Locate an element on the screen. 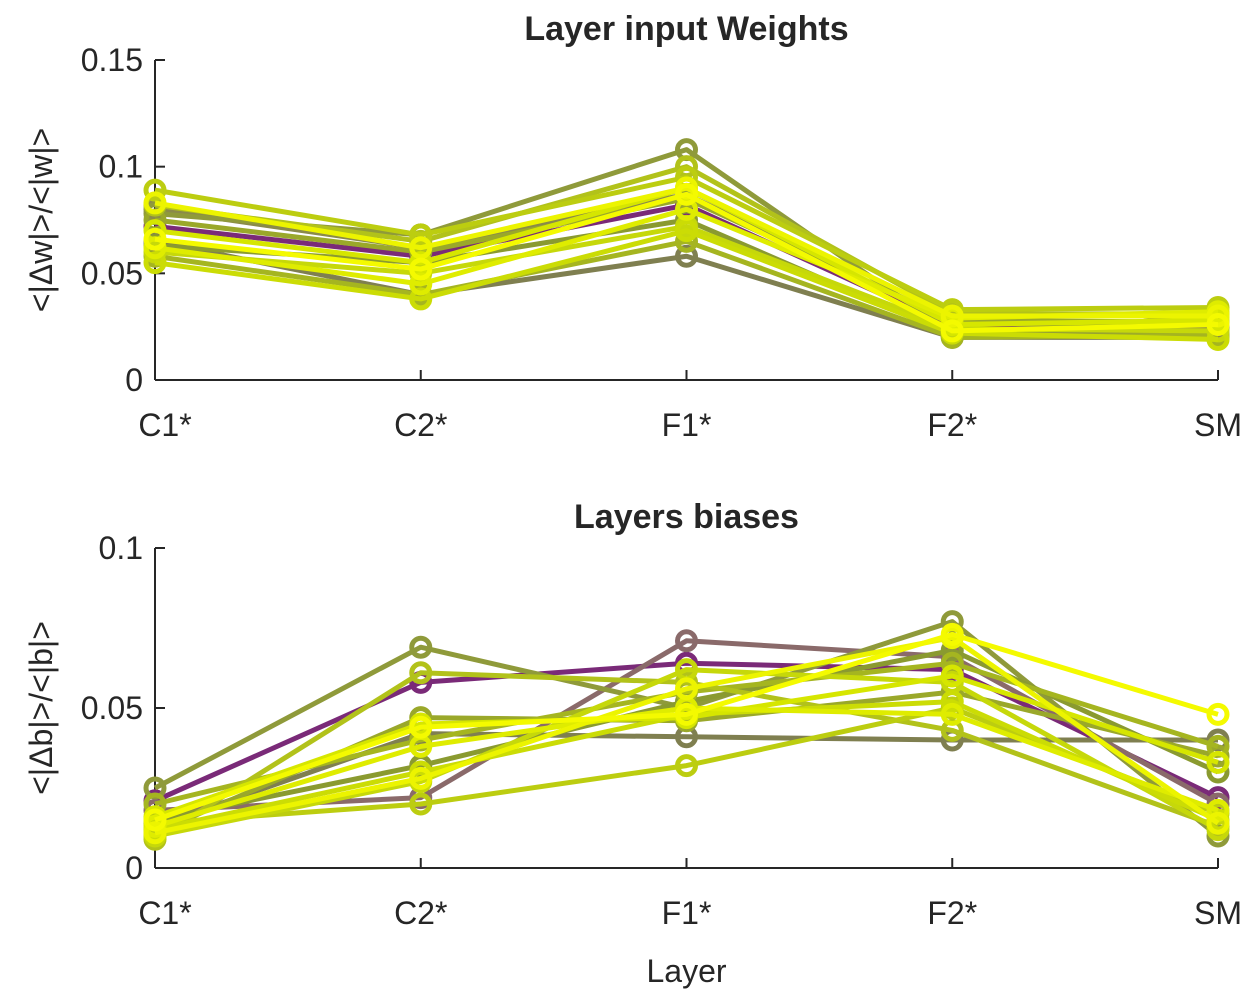 This screenshot has height=991, width=1252. y-tick-label: 0.15 is located at coordinates (112, 60).